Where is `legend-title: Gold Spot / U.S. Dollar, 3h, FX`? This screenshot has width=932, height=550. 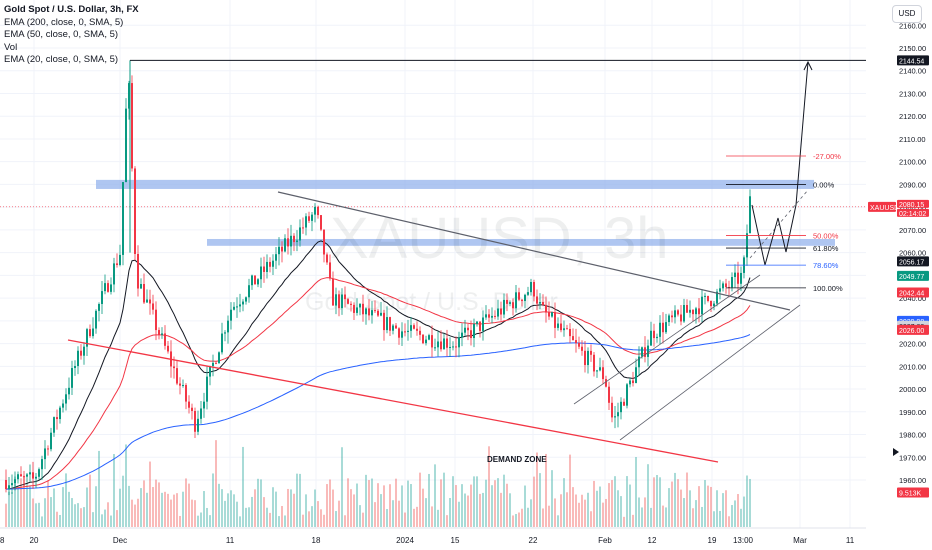
legend-title: Gold Spot / U.S. Dollar, 3h, FX is located at coordinates (71, 9).